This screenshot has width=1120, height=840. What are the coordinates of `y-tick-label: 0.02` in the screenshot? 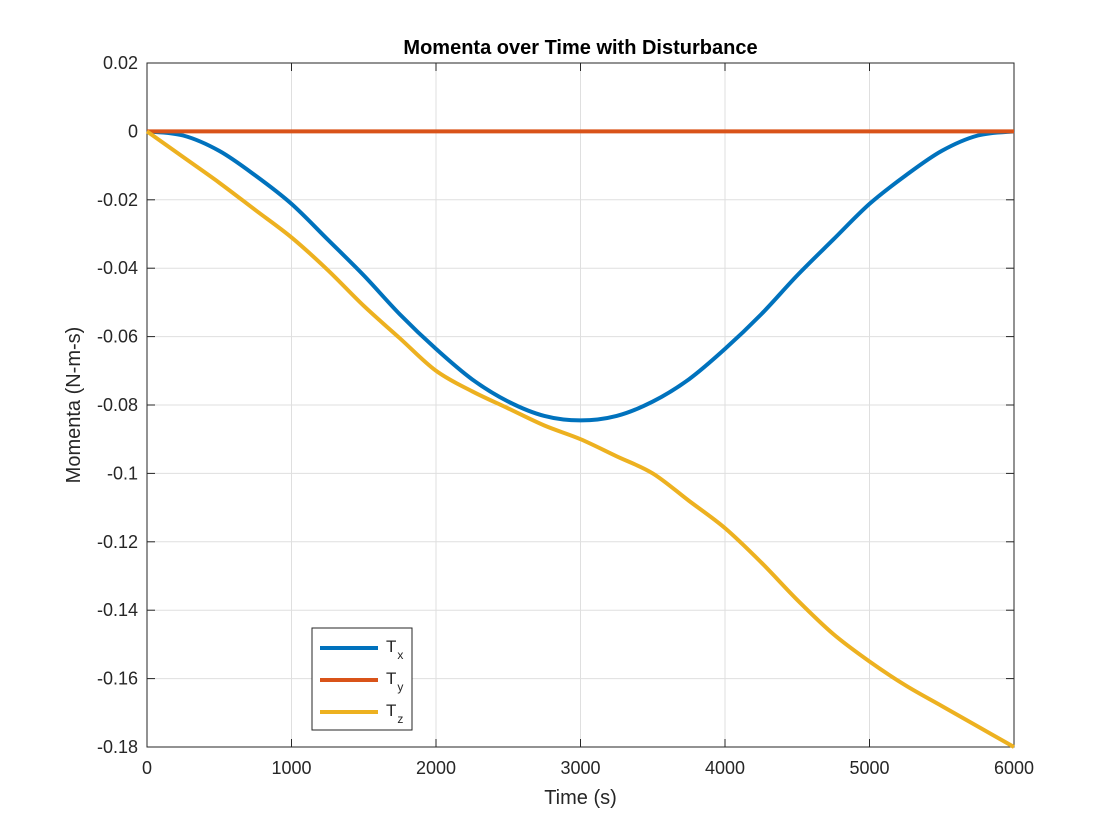 It's located at (120, 63).